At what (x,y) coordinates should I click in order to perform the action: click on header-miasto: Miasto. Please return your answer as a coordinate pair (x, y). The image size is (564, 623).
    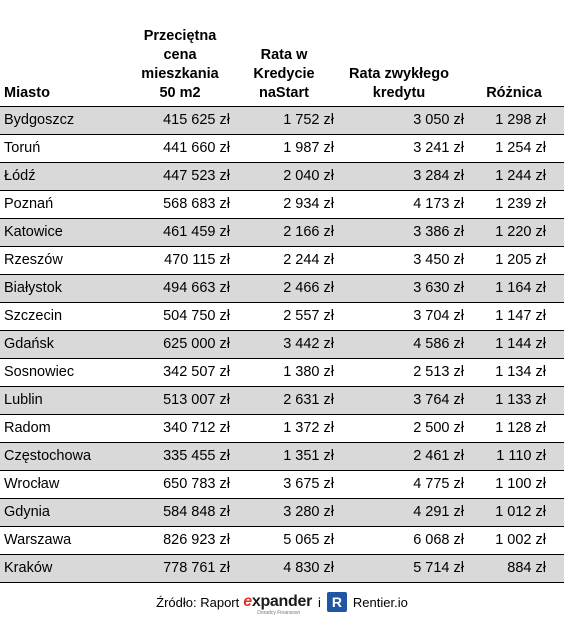
    Looking at the image, I should click on (27, 92).